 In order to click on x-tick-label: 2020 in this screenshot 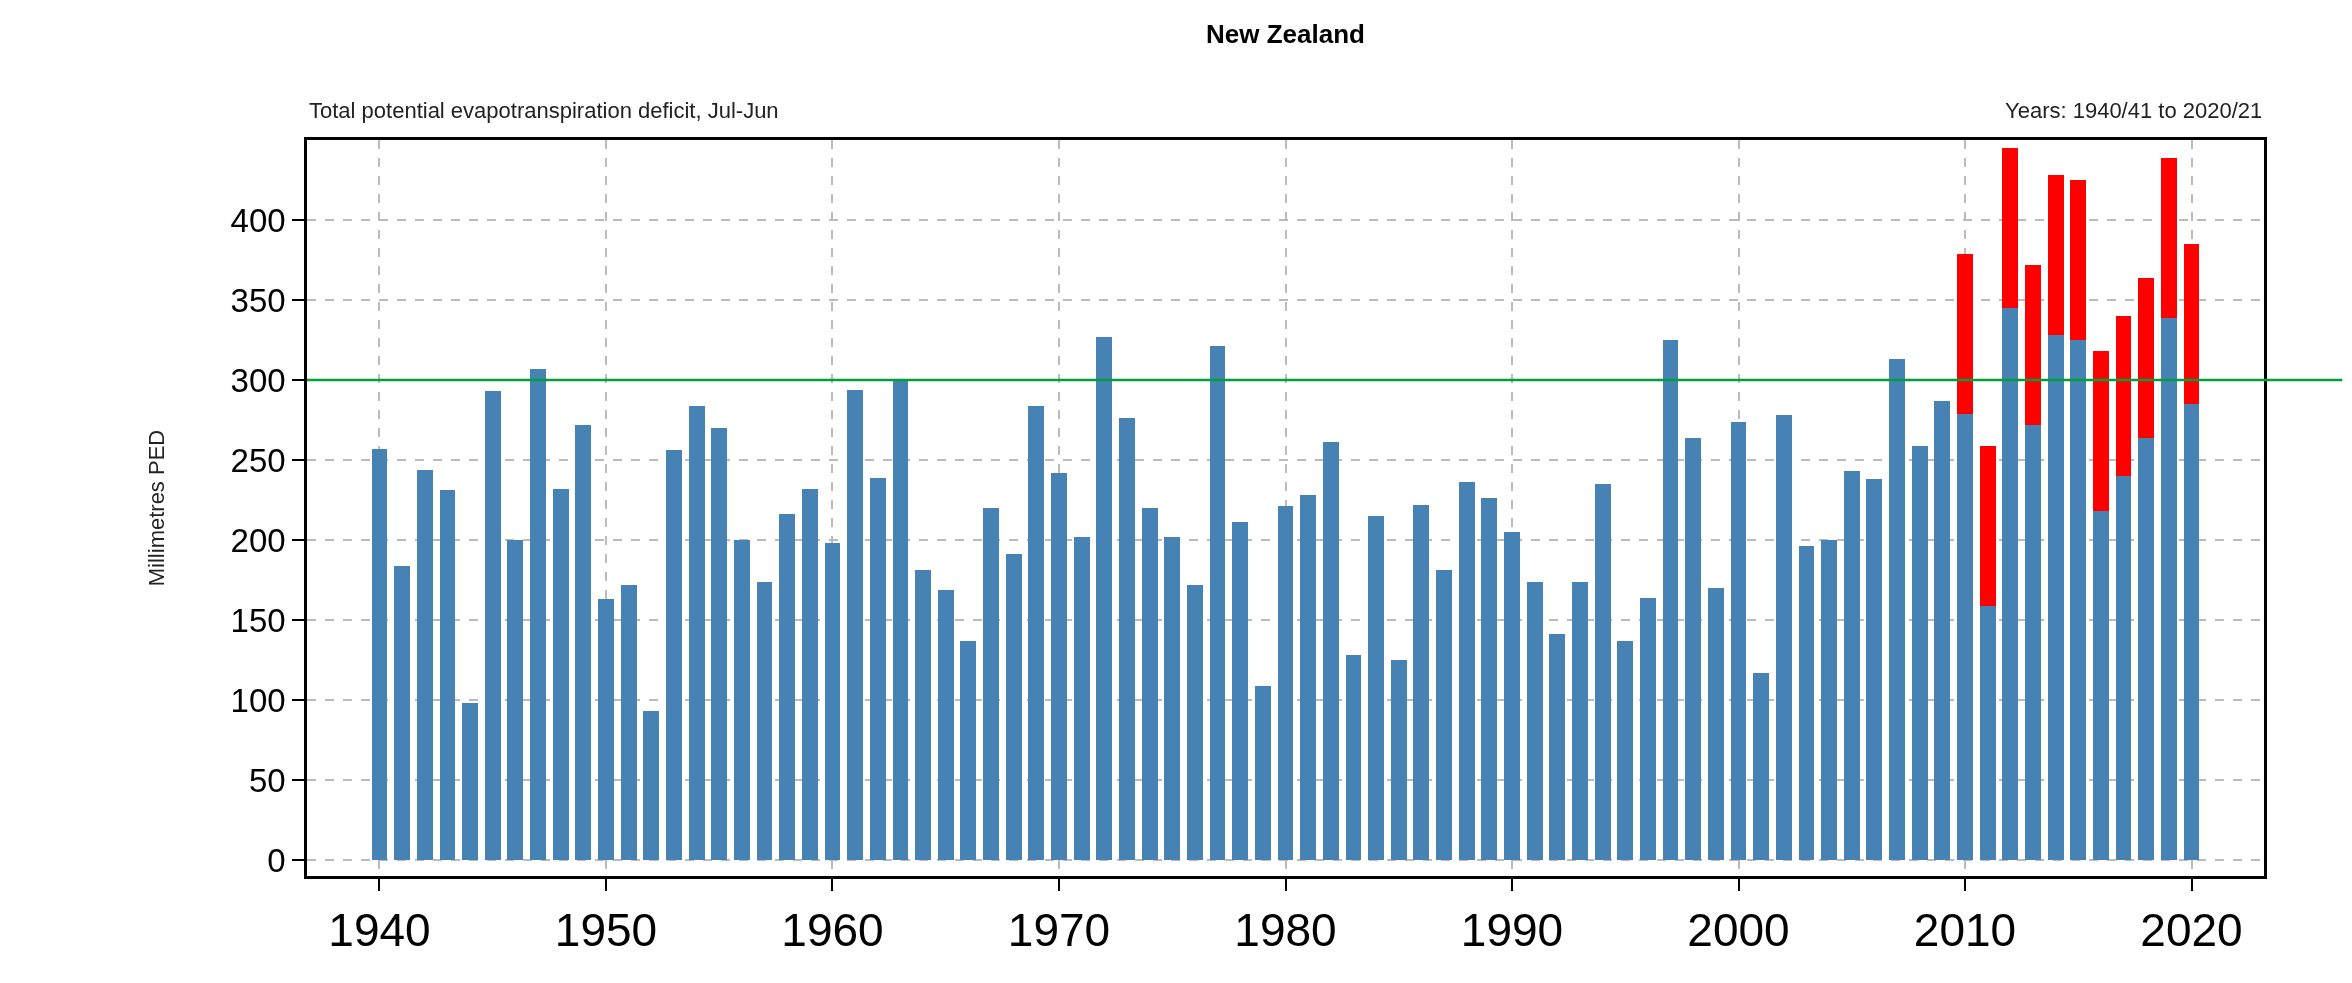, I will do `click(2191, 929)`.